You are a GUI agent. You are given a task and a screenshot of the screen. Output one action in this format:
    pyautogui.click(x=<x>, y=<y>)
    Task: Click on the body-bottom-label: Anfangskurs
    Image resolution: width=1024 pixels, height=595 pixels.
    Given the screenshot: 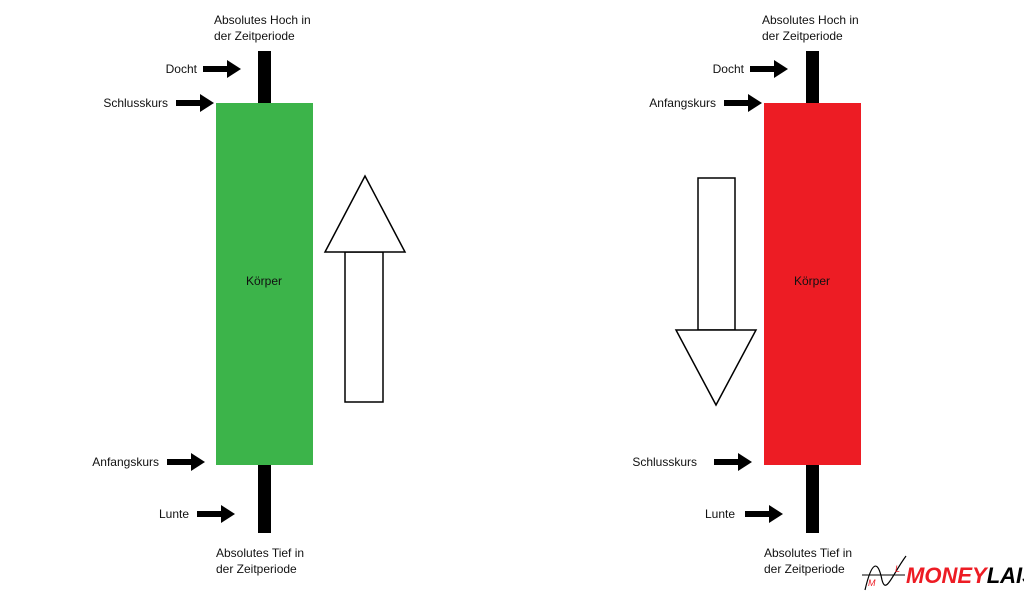 What is the action you would take?
    pyautogui.click(x=125, y=462)
    